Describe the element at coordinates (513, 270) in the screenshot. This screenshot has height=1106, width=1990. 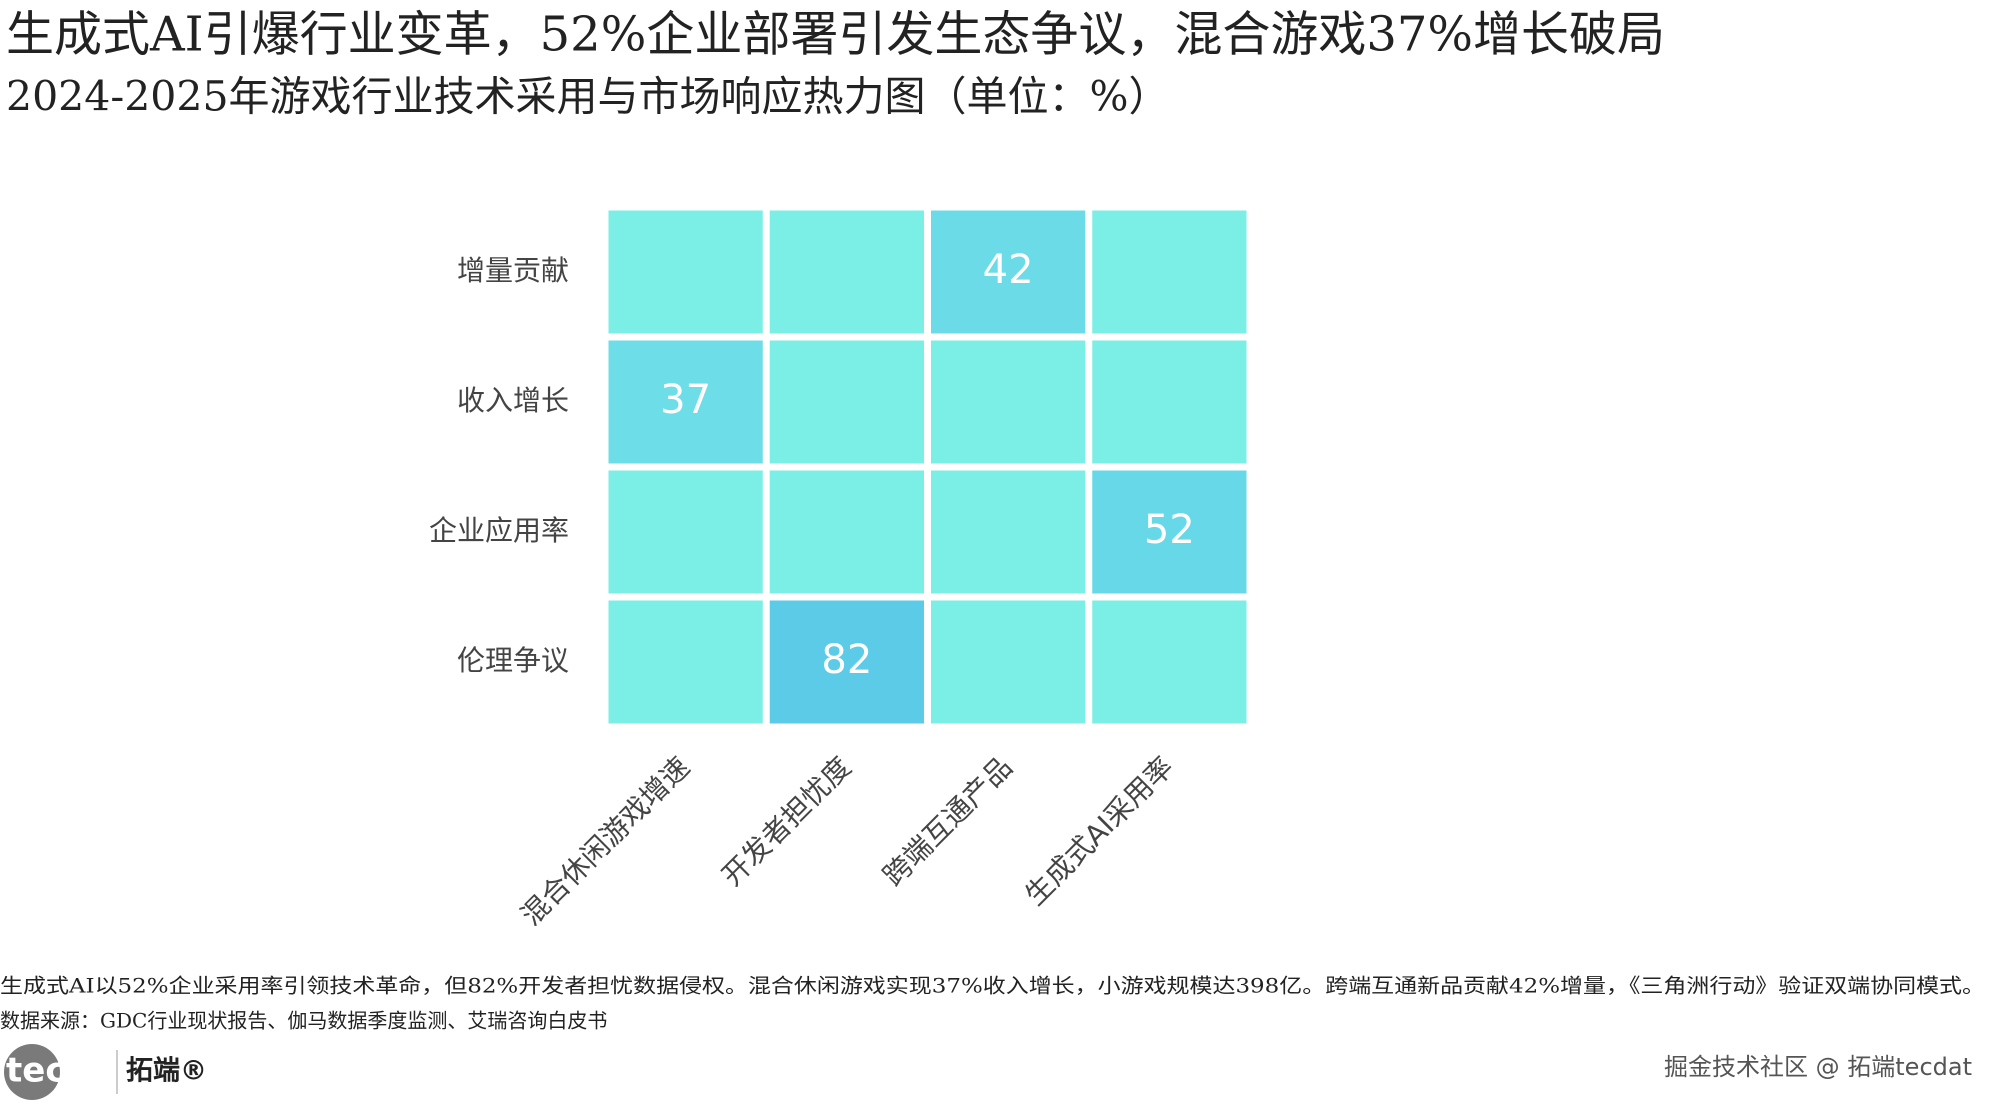
I see `y-tick-label: 增量贡献` at that location.